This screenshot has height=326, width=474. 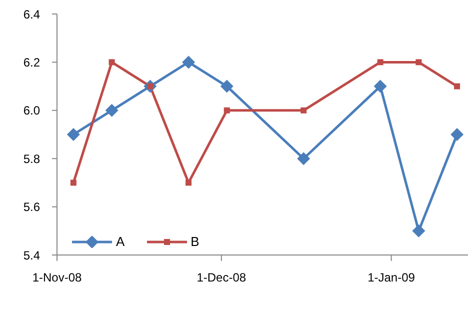 I want to click on y-tick-label: 6.4, so click(x=31, y=14).